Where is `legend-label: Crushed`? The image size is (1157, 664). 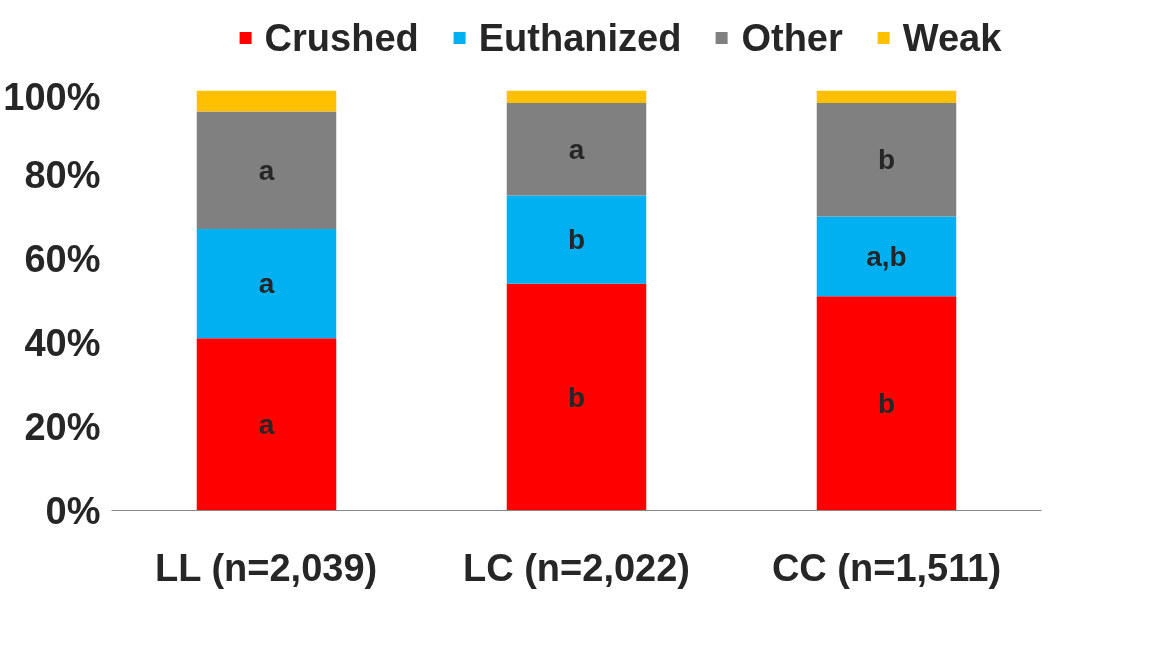
legend-label: Crushed is located at coordinates (341, 37).